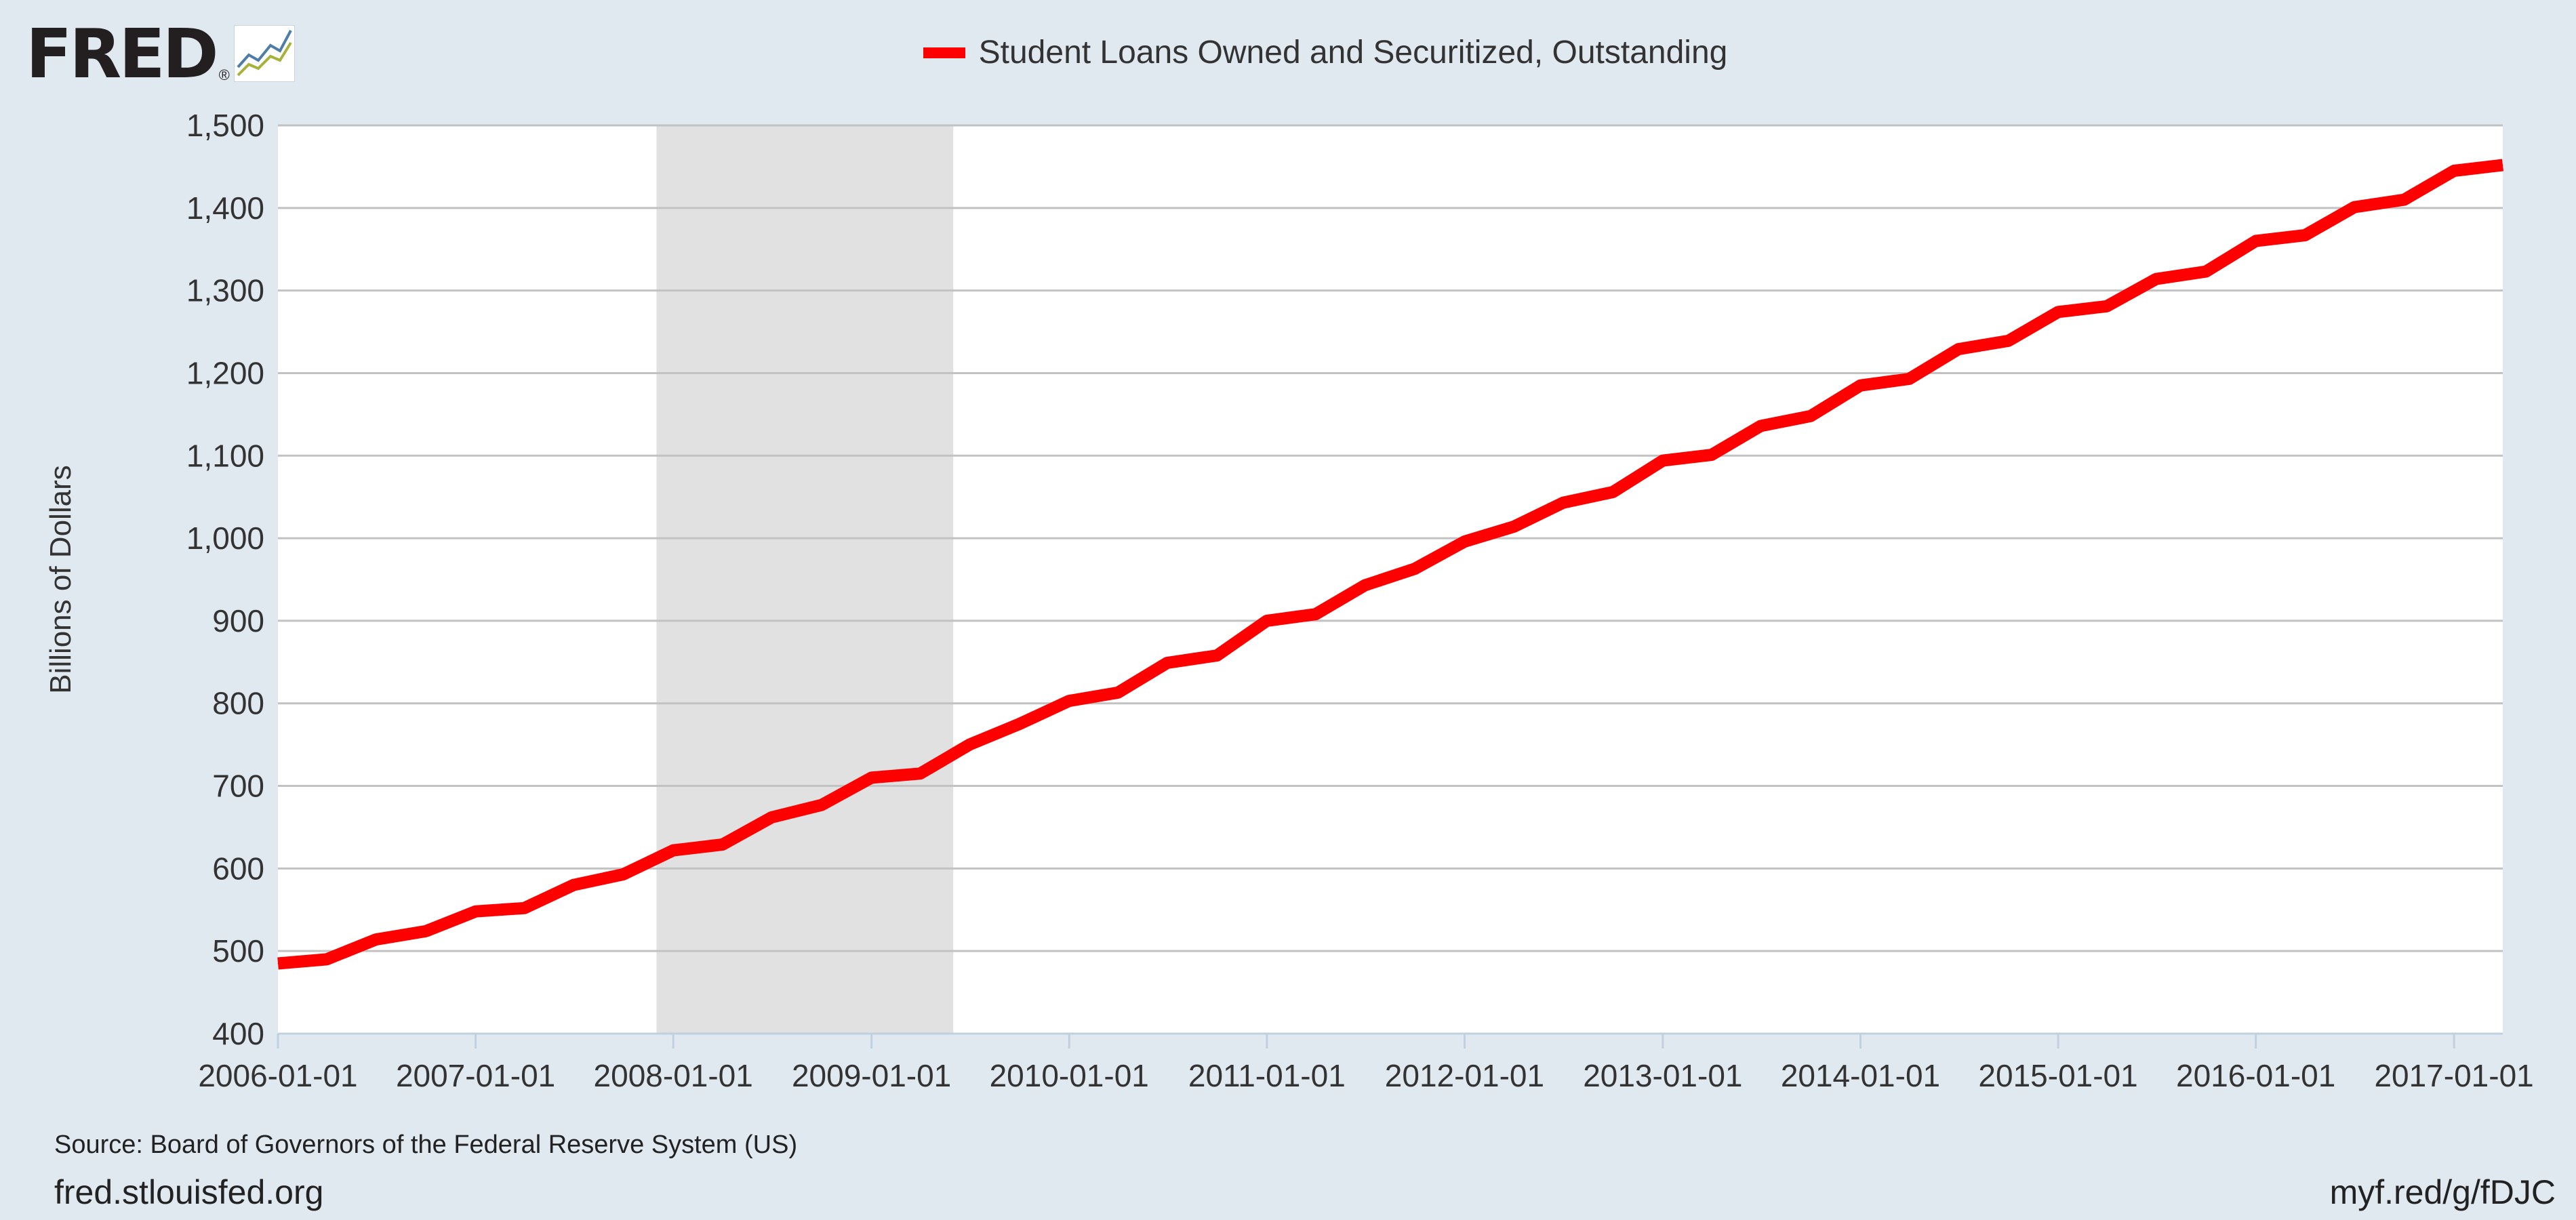 This screenshot has width=2576, height=1220. What do you see at coordinates (475, 1075) in the screenshot?
I see `x-tick-label: 2007-01-01` at bounding box center [475, 1075].